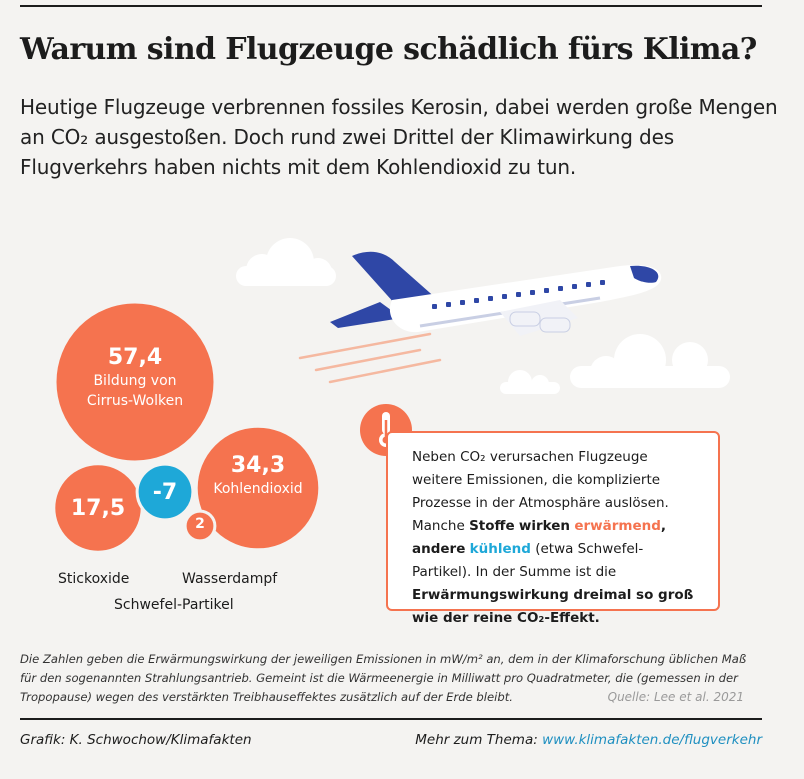 Image resolution: width=804 pixels, height=779 pixels. I want to click on bubble-schwefel-partikel, so click(165, 492).